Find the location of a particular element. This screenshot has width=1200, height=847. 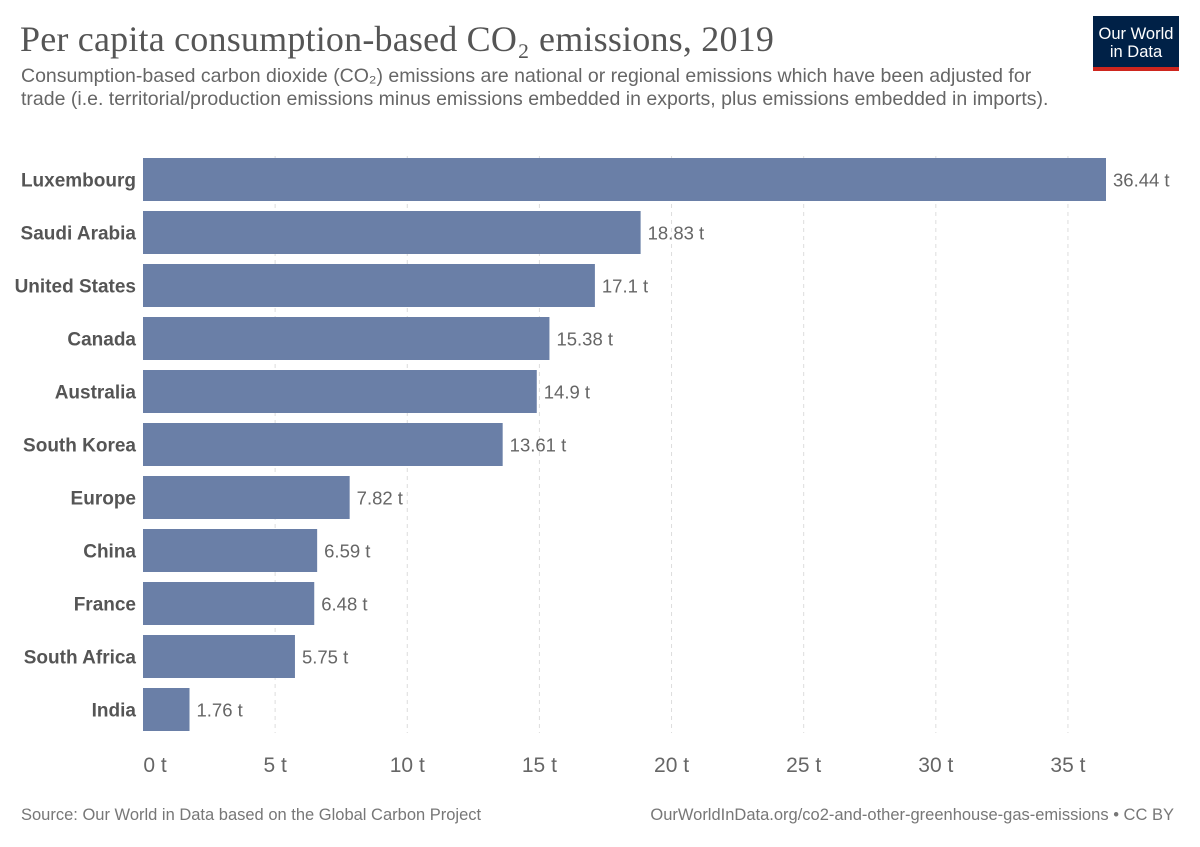

x-tick-label: 30 t is located at coordinates (935, 765).